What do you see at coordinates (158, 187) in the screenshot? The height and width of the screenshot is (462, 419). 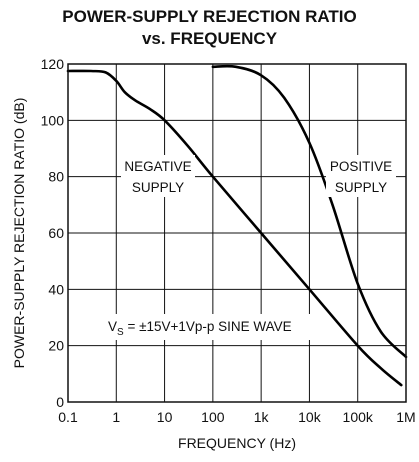 I see `negative-supply-label-line-2: SUPPLY` at bounding box center [158, 187].